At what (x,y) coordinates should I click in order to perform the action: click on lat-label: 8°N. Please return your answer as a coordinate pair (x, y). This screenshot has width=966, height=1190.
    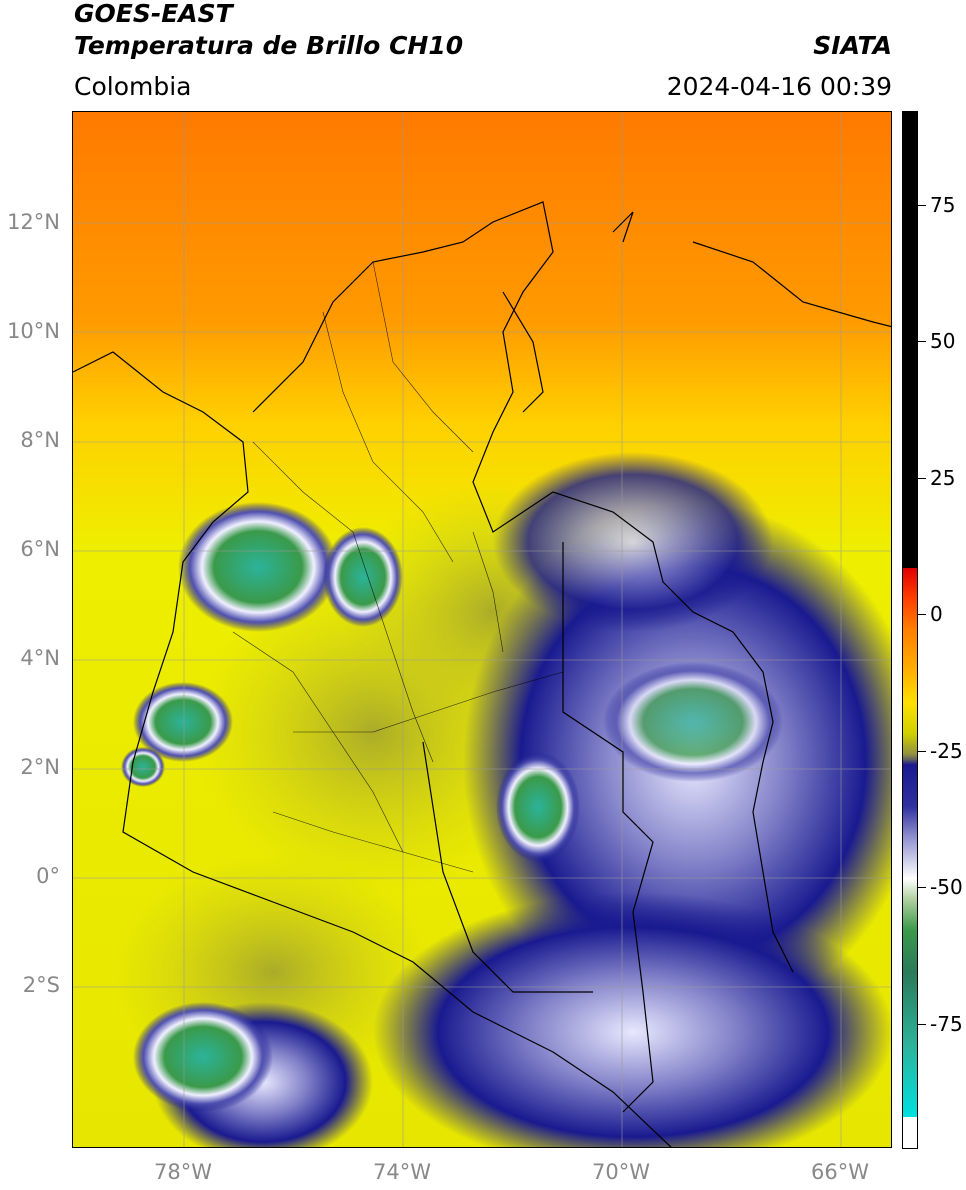
    Looking at the image, I should click on (40, 440).